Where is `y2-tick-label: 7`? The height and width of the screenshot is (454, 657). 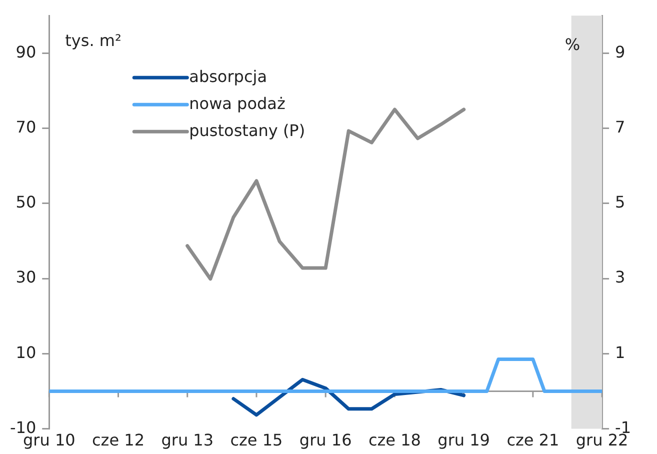 y2-tick-label: 7 is located at coordinates (620, 126).